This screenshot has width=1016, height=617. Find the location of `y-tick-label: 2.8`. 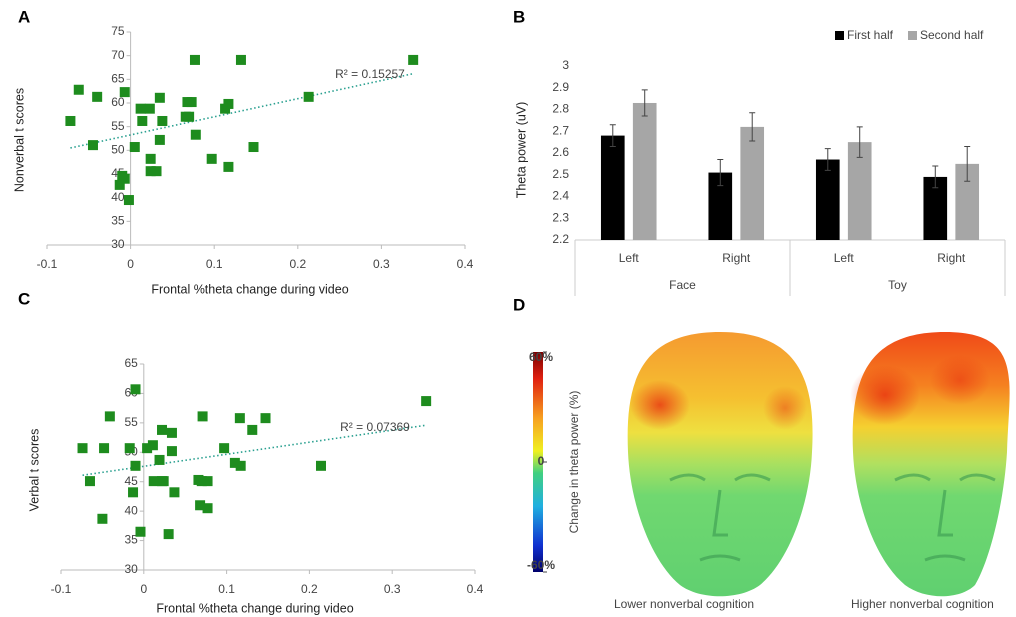

y-tick-label: 2.8 is located at coordinates (560, 109).